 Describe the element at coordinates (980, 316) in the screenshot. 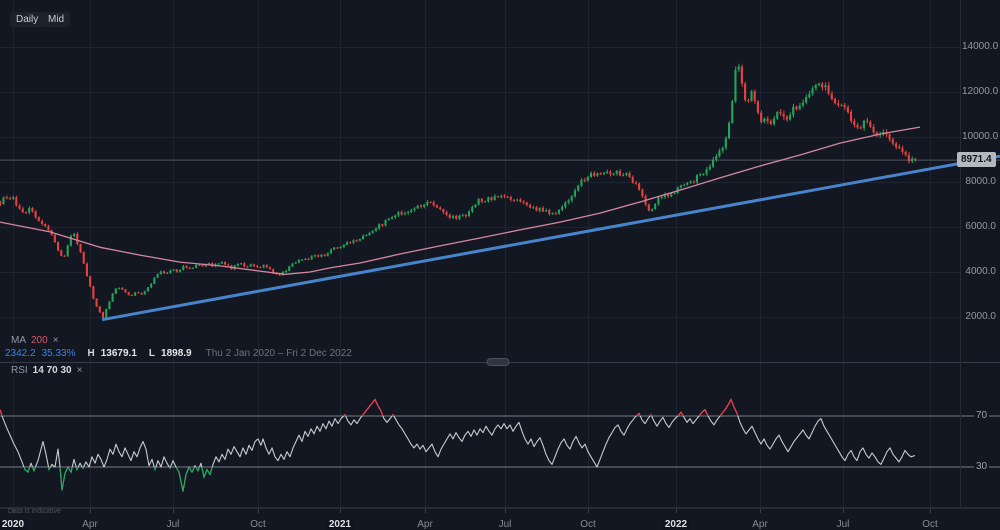

I see `price-tick-label: 2000.0` at that location.